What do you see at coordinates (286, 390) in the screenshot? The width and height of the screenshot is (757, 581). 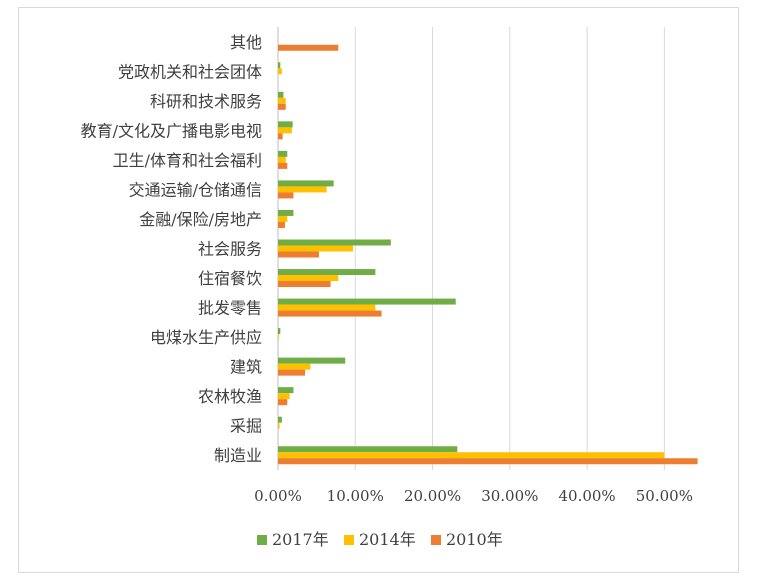 I see `bar-2017年-12` at bounding box center [286, 390].